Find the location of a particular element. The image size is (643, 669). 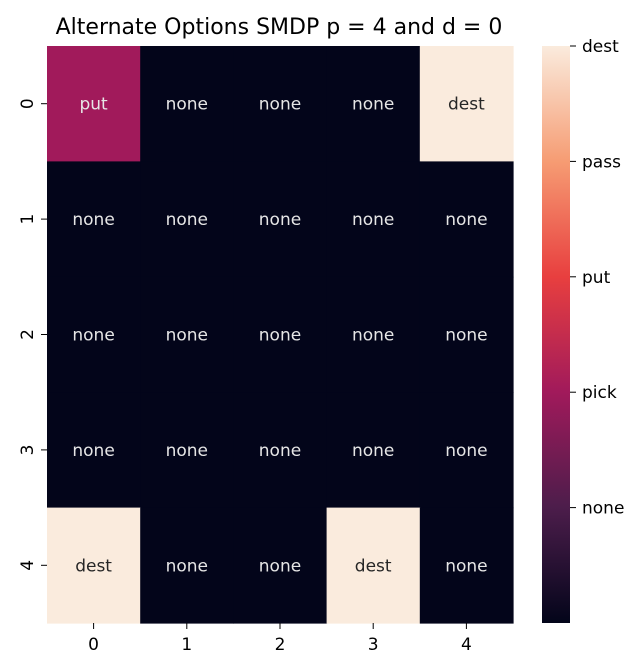

x-axis: 0 1 2 3 4 is located at coordinates (280, 639).